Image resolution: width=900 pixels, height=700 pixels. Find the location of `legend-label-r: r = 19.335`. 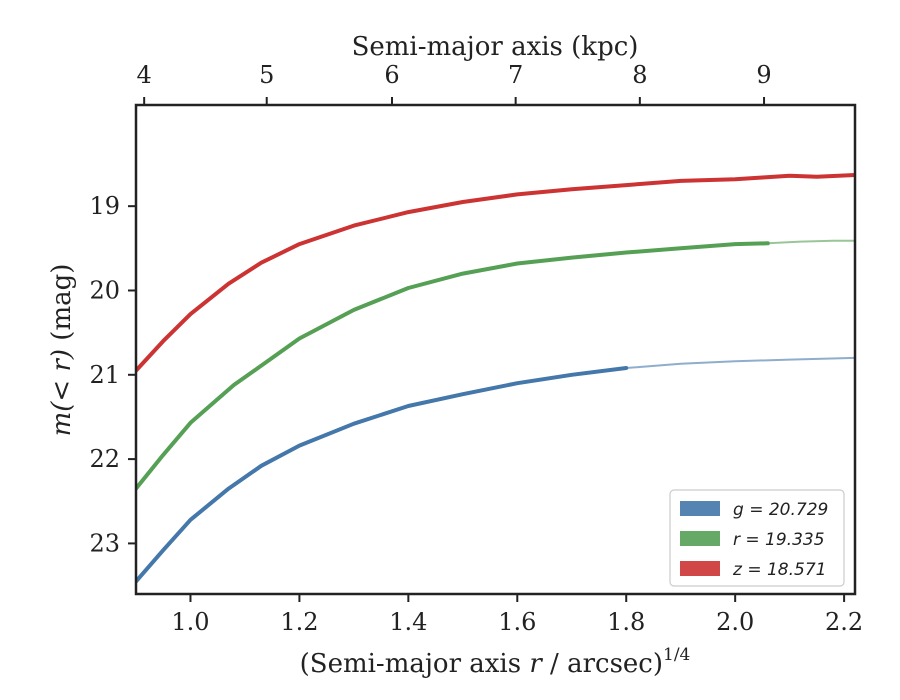

legend-label-r: r = 19.335 is located at coordinates (779, 540).